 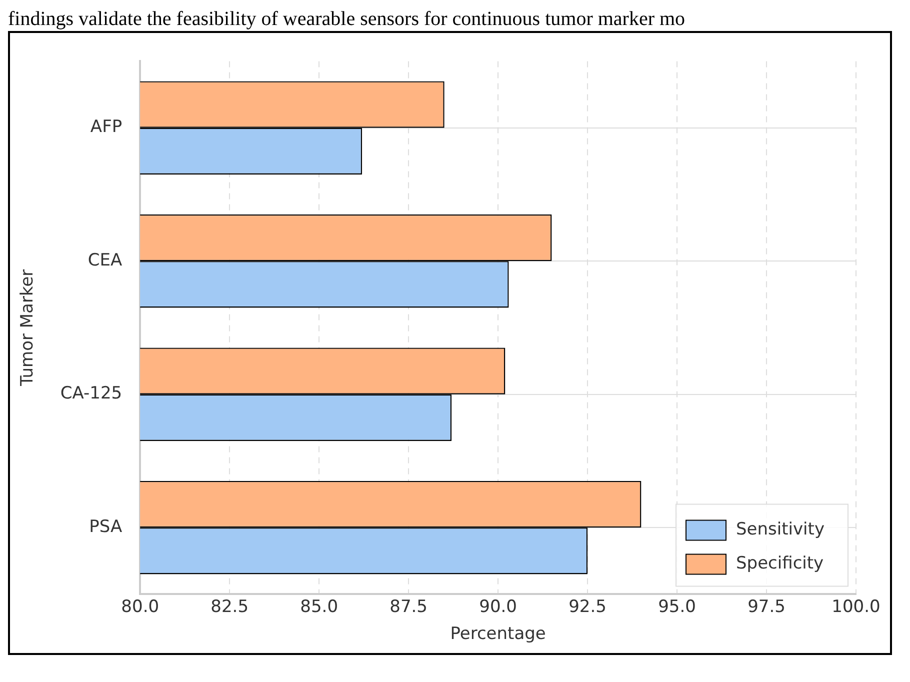 What do you see at coordinates (409, 606) in the screenshot?
I see `x-tick-label: 87.5` at bounding box center [409, 606].